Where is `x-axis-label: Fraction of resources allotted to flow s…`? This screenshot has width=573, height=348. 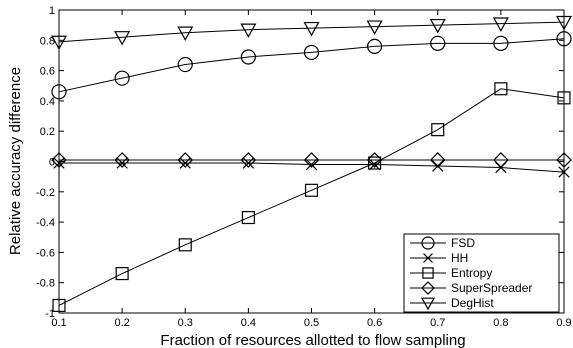
x-axis-label: Fraction of resources allotted to flow s… is located at coordinates (312, 340).